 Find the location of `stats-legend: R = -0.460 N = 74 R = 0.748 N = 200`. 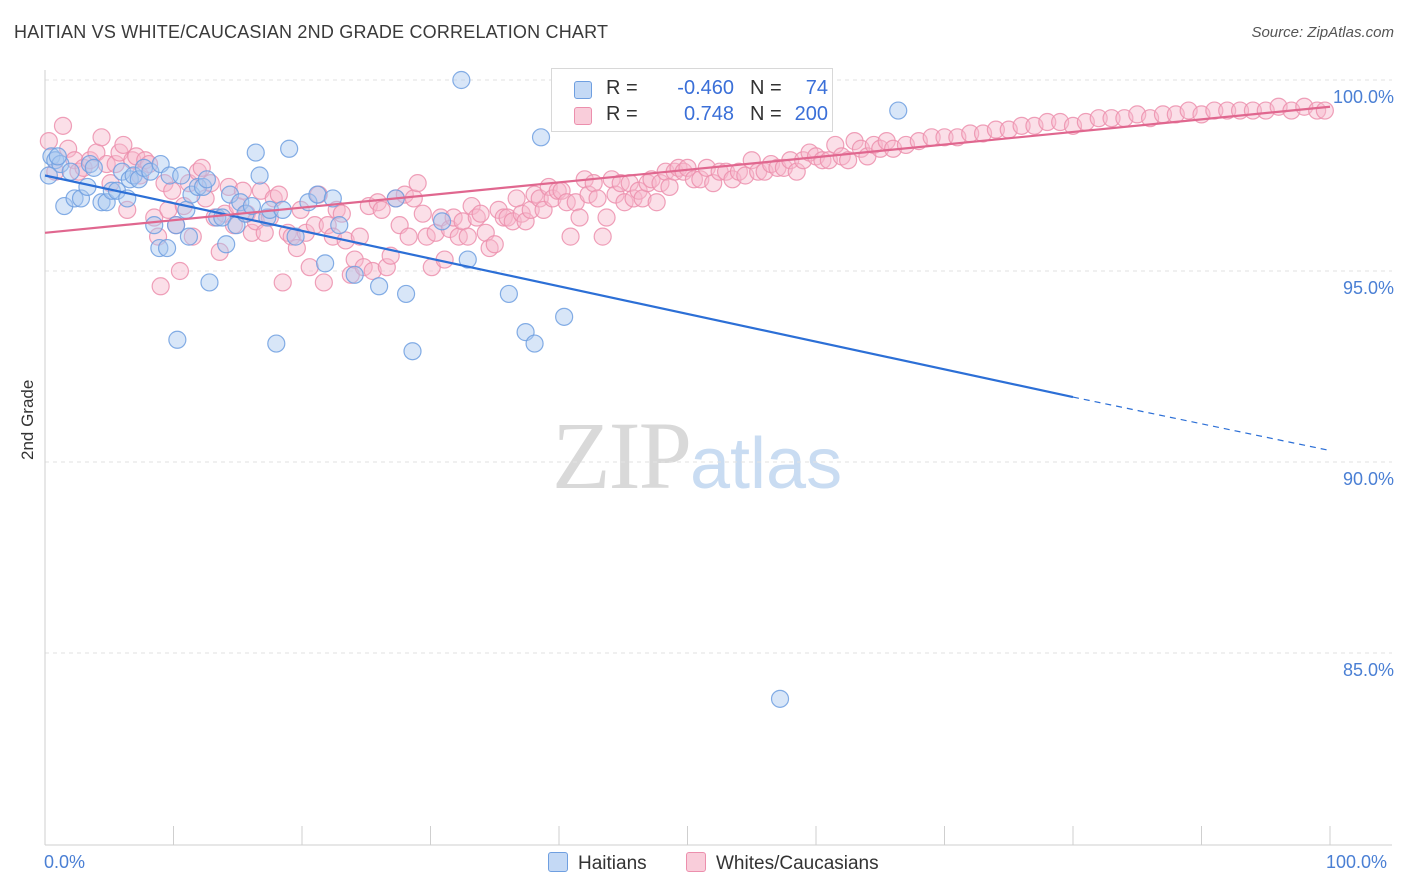

stats-legend: R = -0.460 N = 74 R = 0.748 N = 200 is located at coordinates (692, 100).